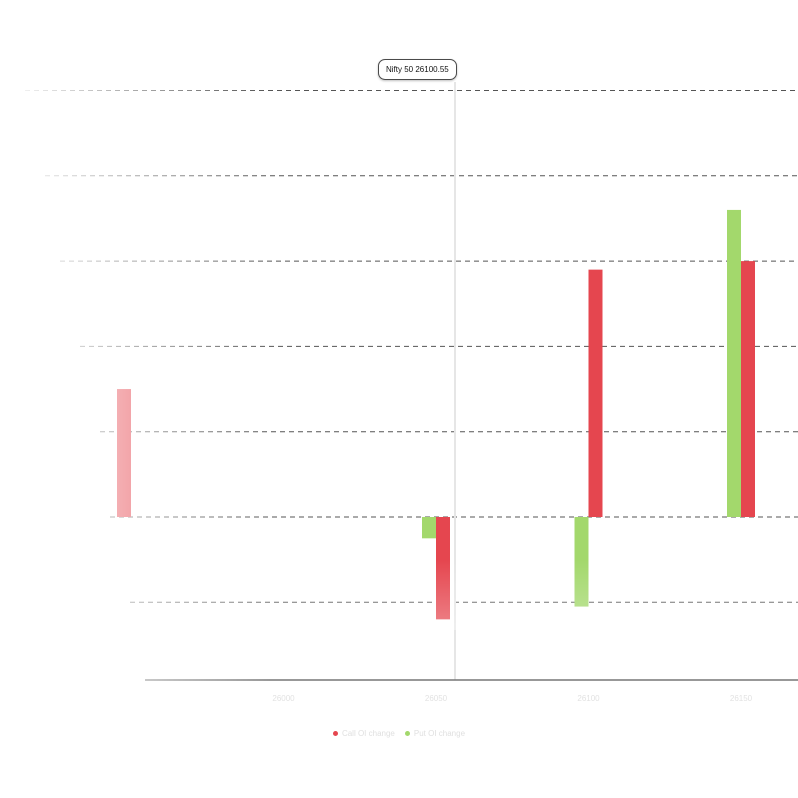  I want to click on legend-label-put: Put OI change, so click(439, 733).